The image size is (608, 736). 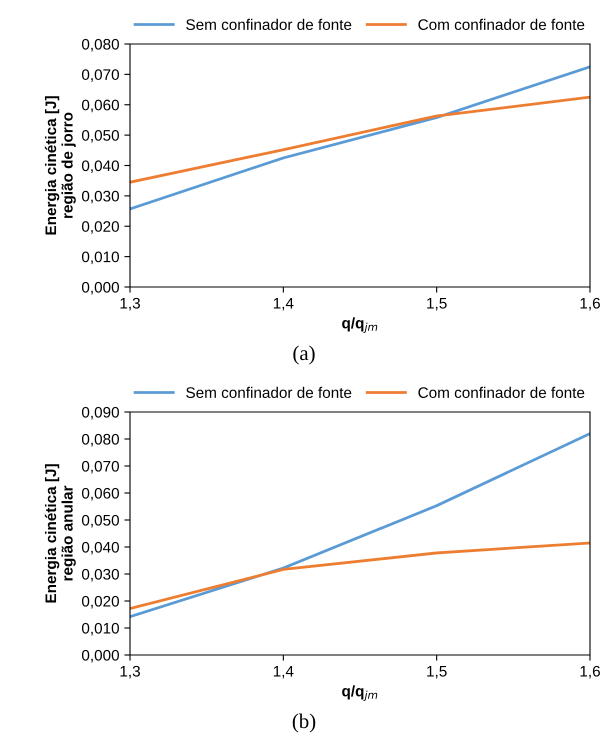 I want to click on text: (b), so click(x=304, y=723).